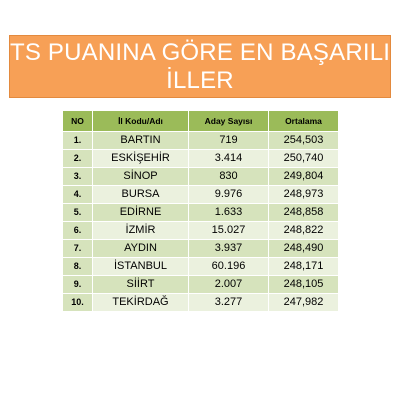  I want to click on table-row: 3. SİNOP 830 249,804, so click(200, 176).